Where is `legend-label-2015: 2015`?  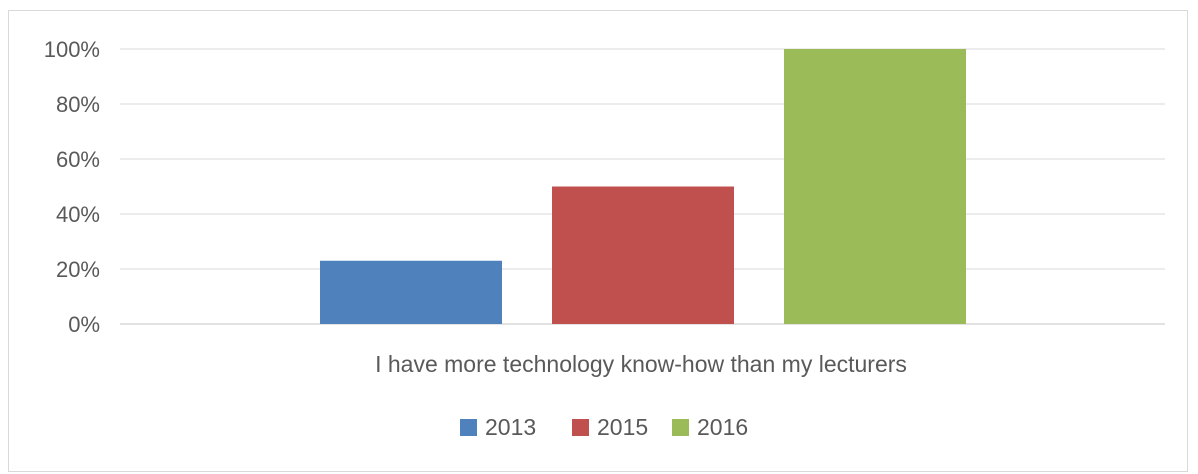
legend-label-2015: 2015 is located at coordinates (622, 427).